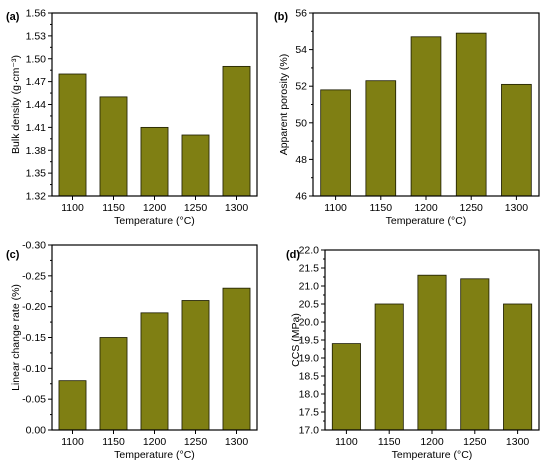  Describe the element at coordinates (36, 82) in the screenshot. I see `y-tick-label: 1.47` at that location.